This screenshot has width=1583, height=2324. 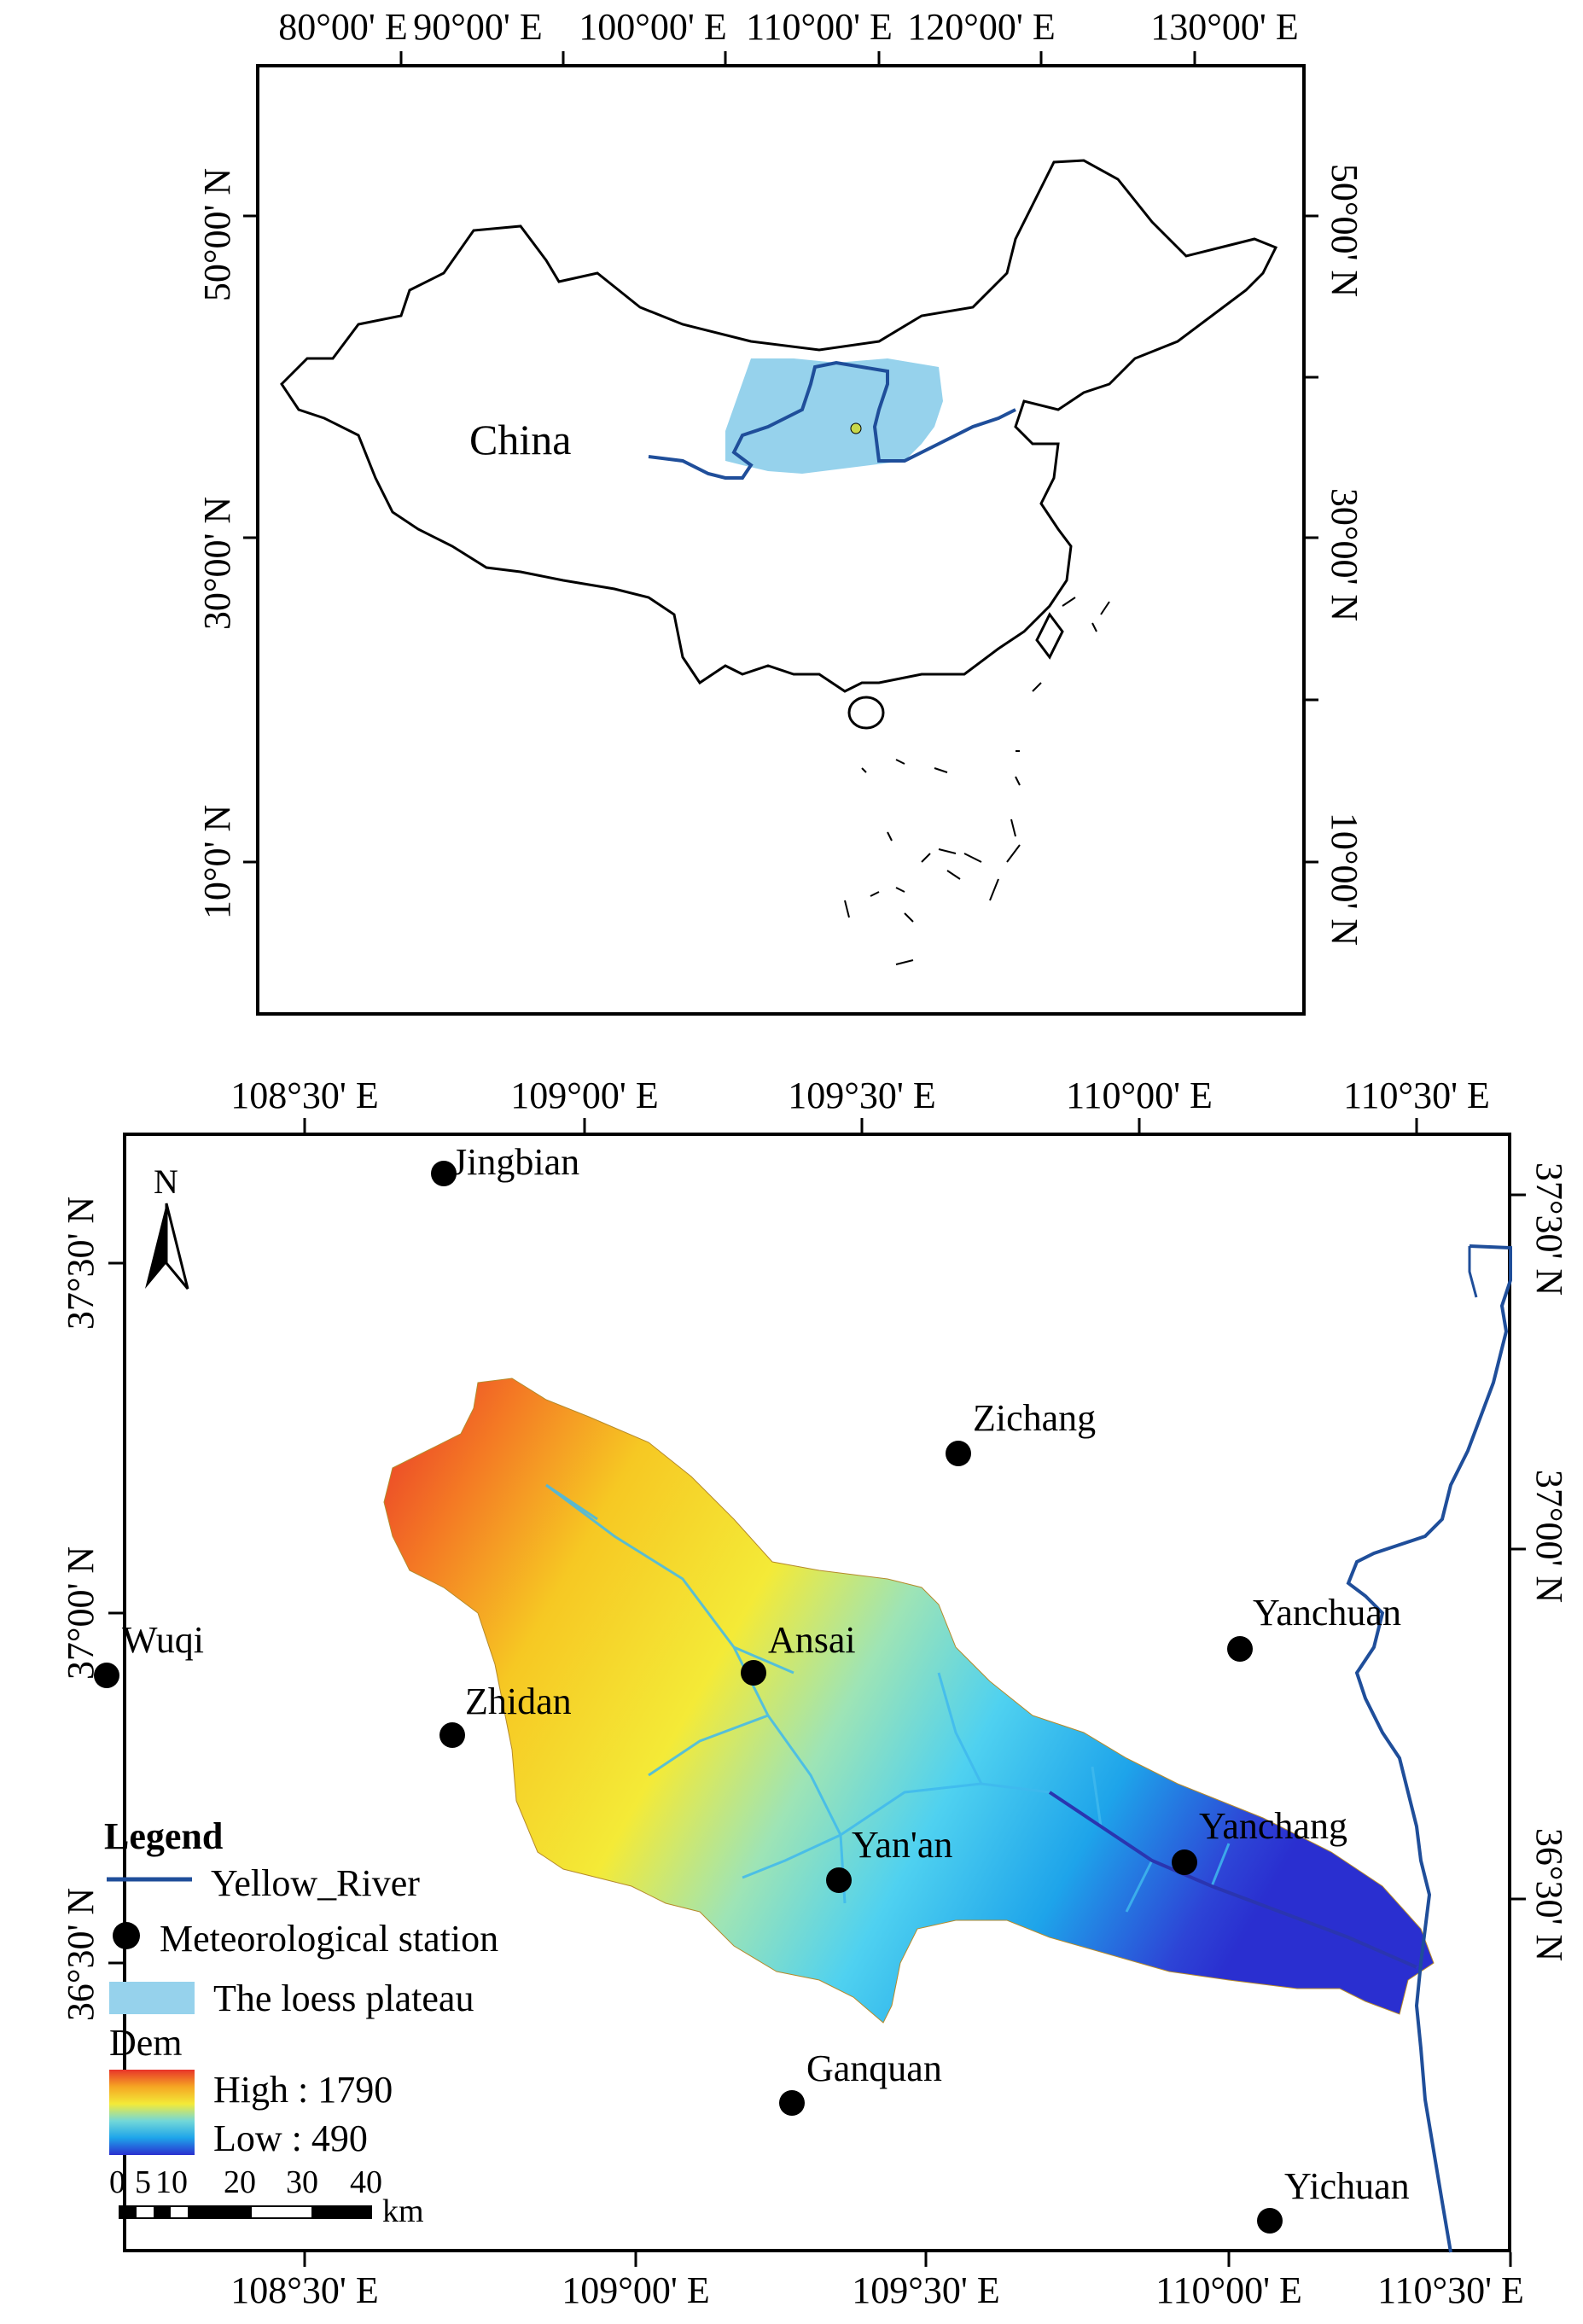 I want to click on legend-station-label: Meteorological station, so click(x=329, y=1939).